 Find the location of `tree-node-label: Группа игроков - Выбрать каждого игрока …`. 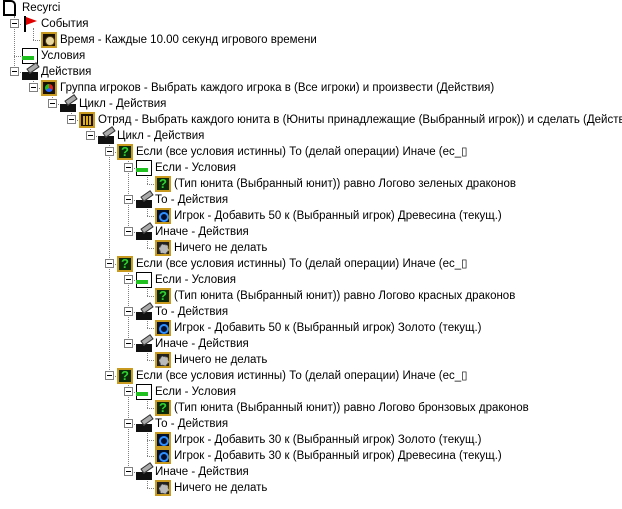

tree-node-label: Группа игроков - Выбрать каждого игрока … is located at coordinates (277, 88).